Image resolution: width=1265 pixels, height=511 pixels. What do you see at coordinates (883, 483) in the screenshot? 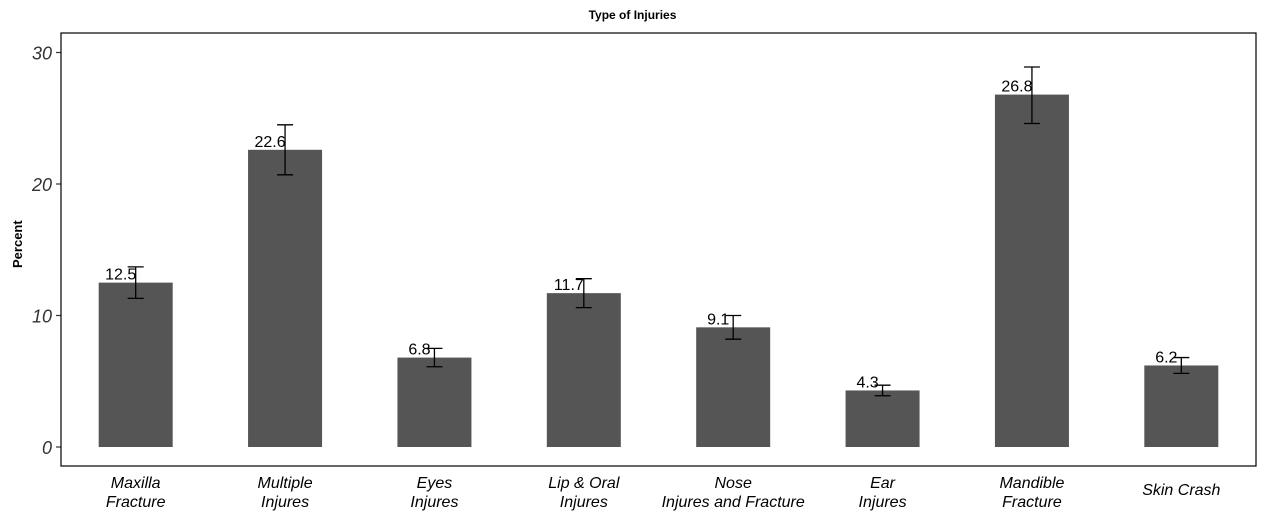
I see `x-tick-label: Ear` at bounding box center [883, 483].